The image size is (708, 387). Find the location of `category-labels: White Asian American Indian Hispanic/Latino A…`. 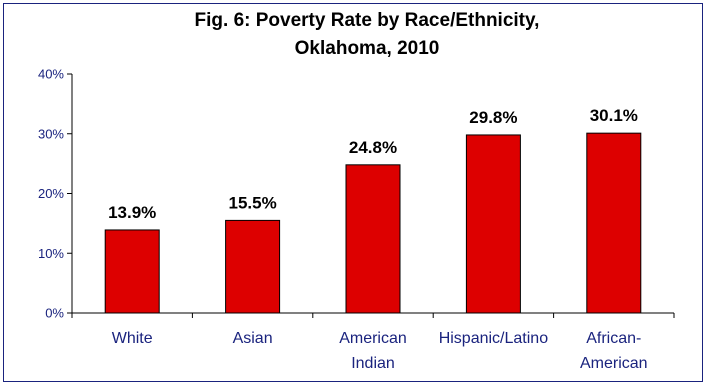

category-labels: White Asian American Indian Hispanic/Latino A… is located at coordinates (380, 351).